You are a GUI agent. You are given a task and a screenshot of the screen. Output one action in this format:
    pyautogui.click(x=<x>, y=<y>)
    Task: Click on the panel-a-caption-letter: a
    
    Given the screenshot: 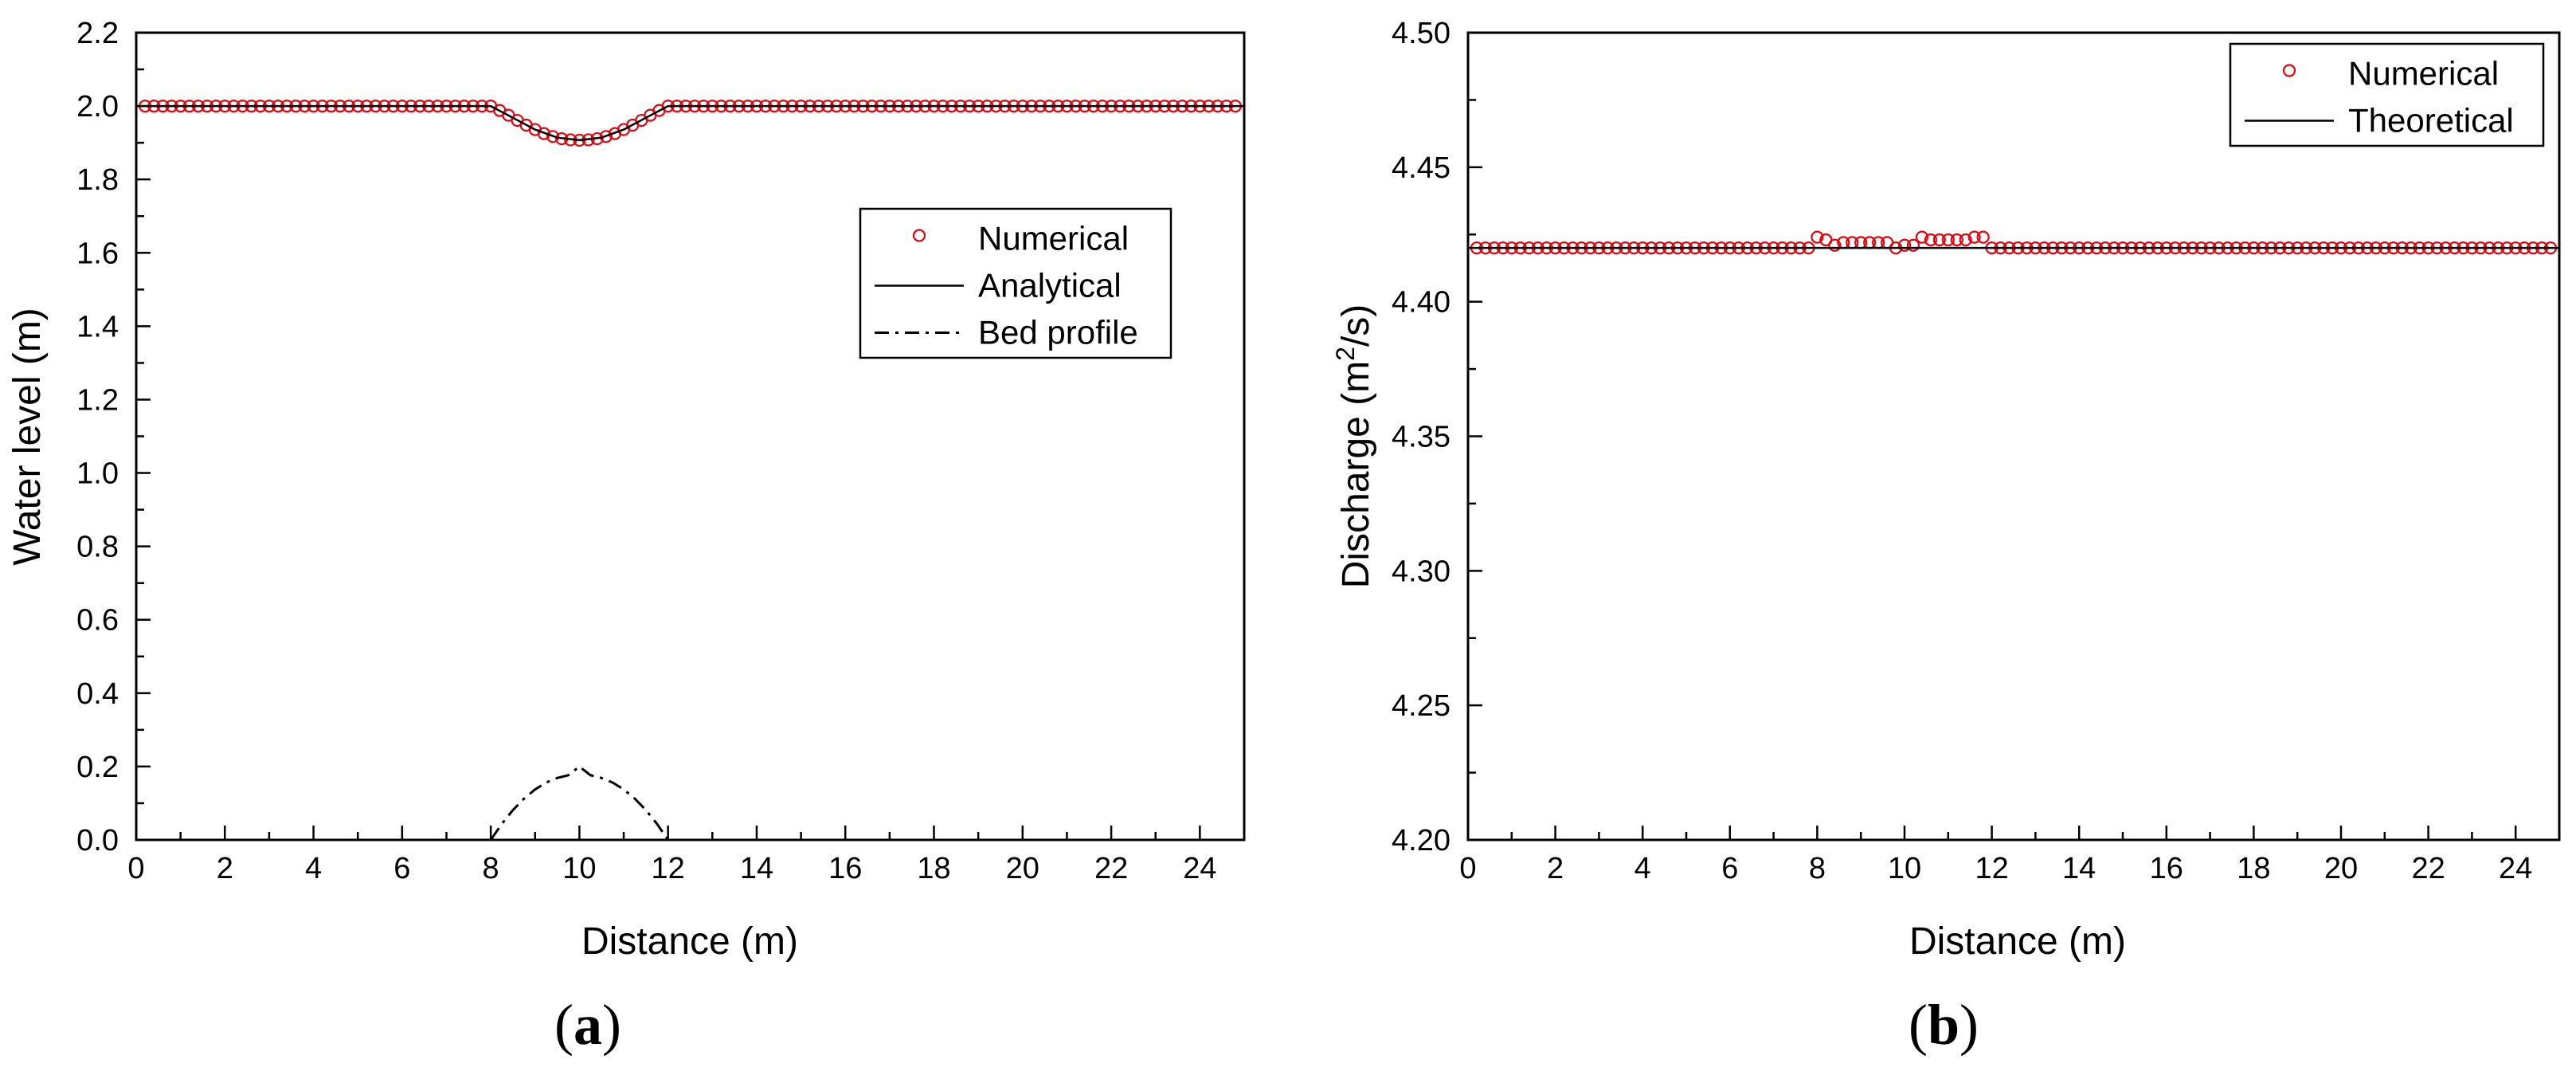 What is the action you would take?
    pyautogui.click(x=588, y=1025)
    